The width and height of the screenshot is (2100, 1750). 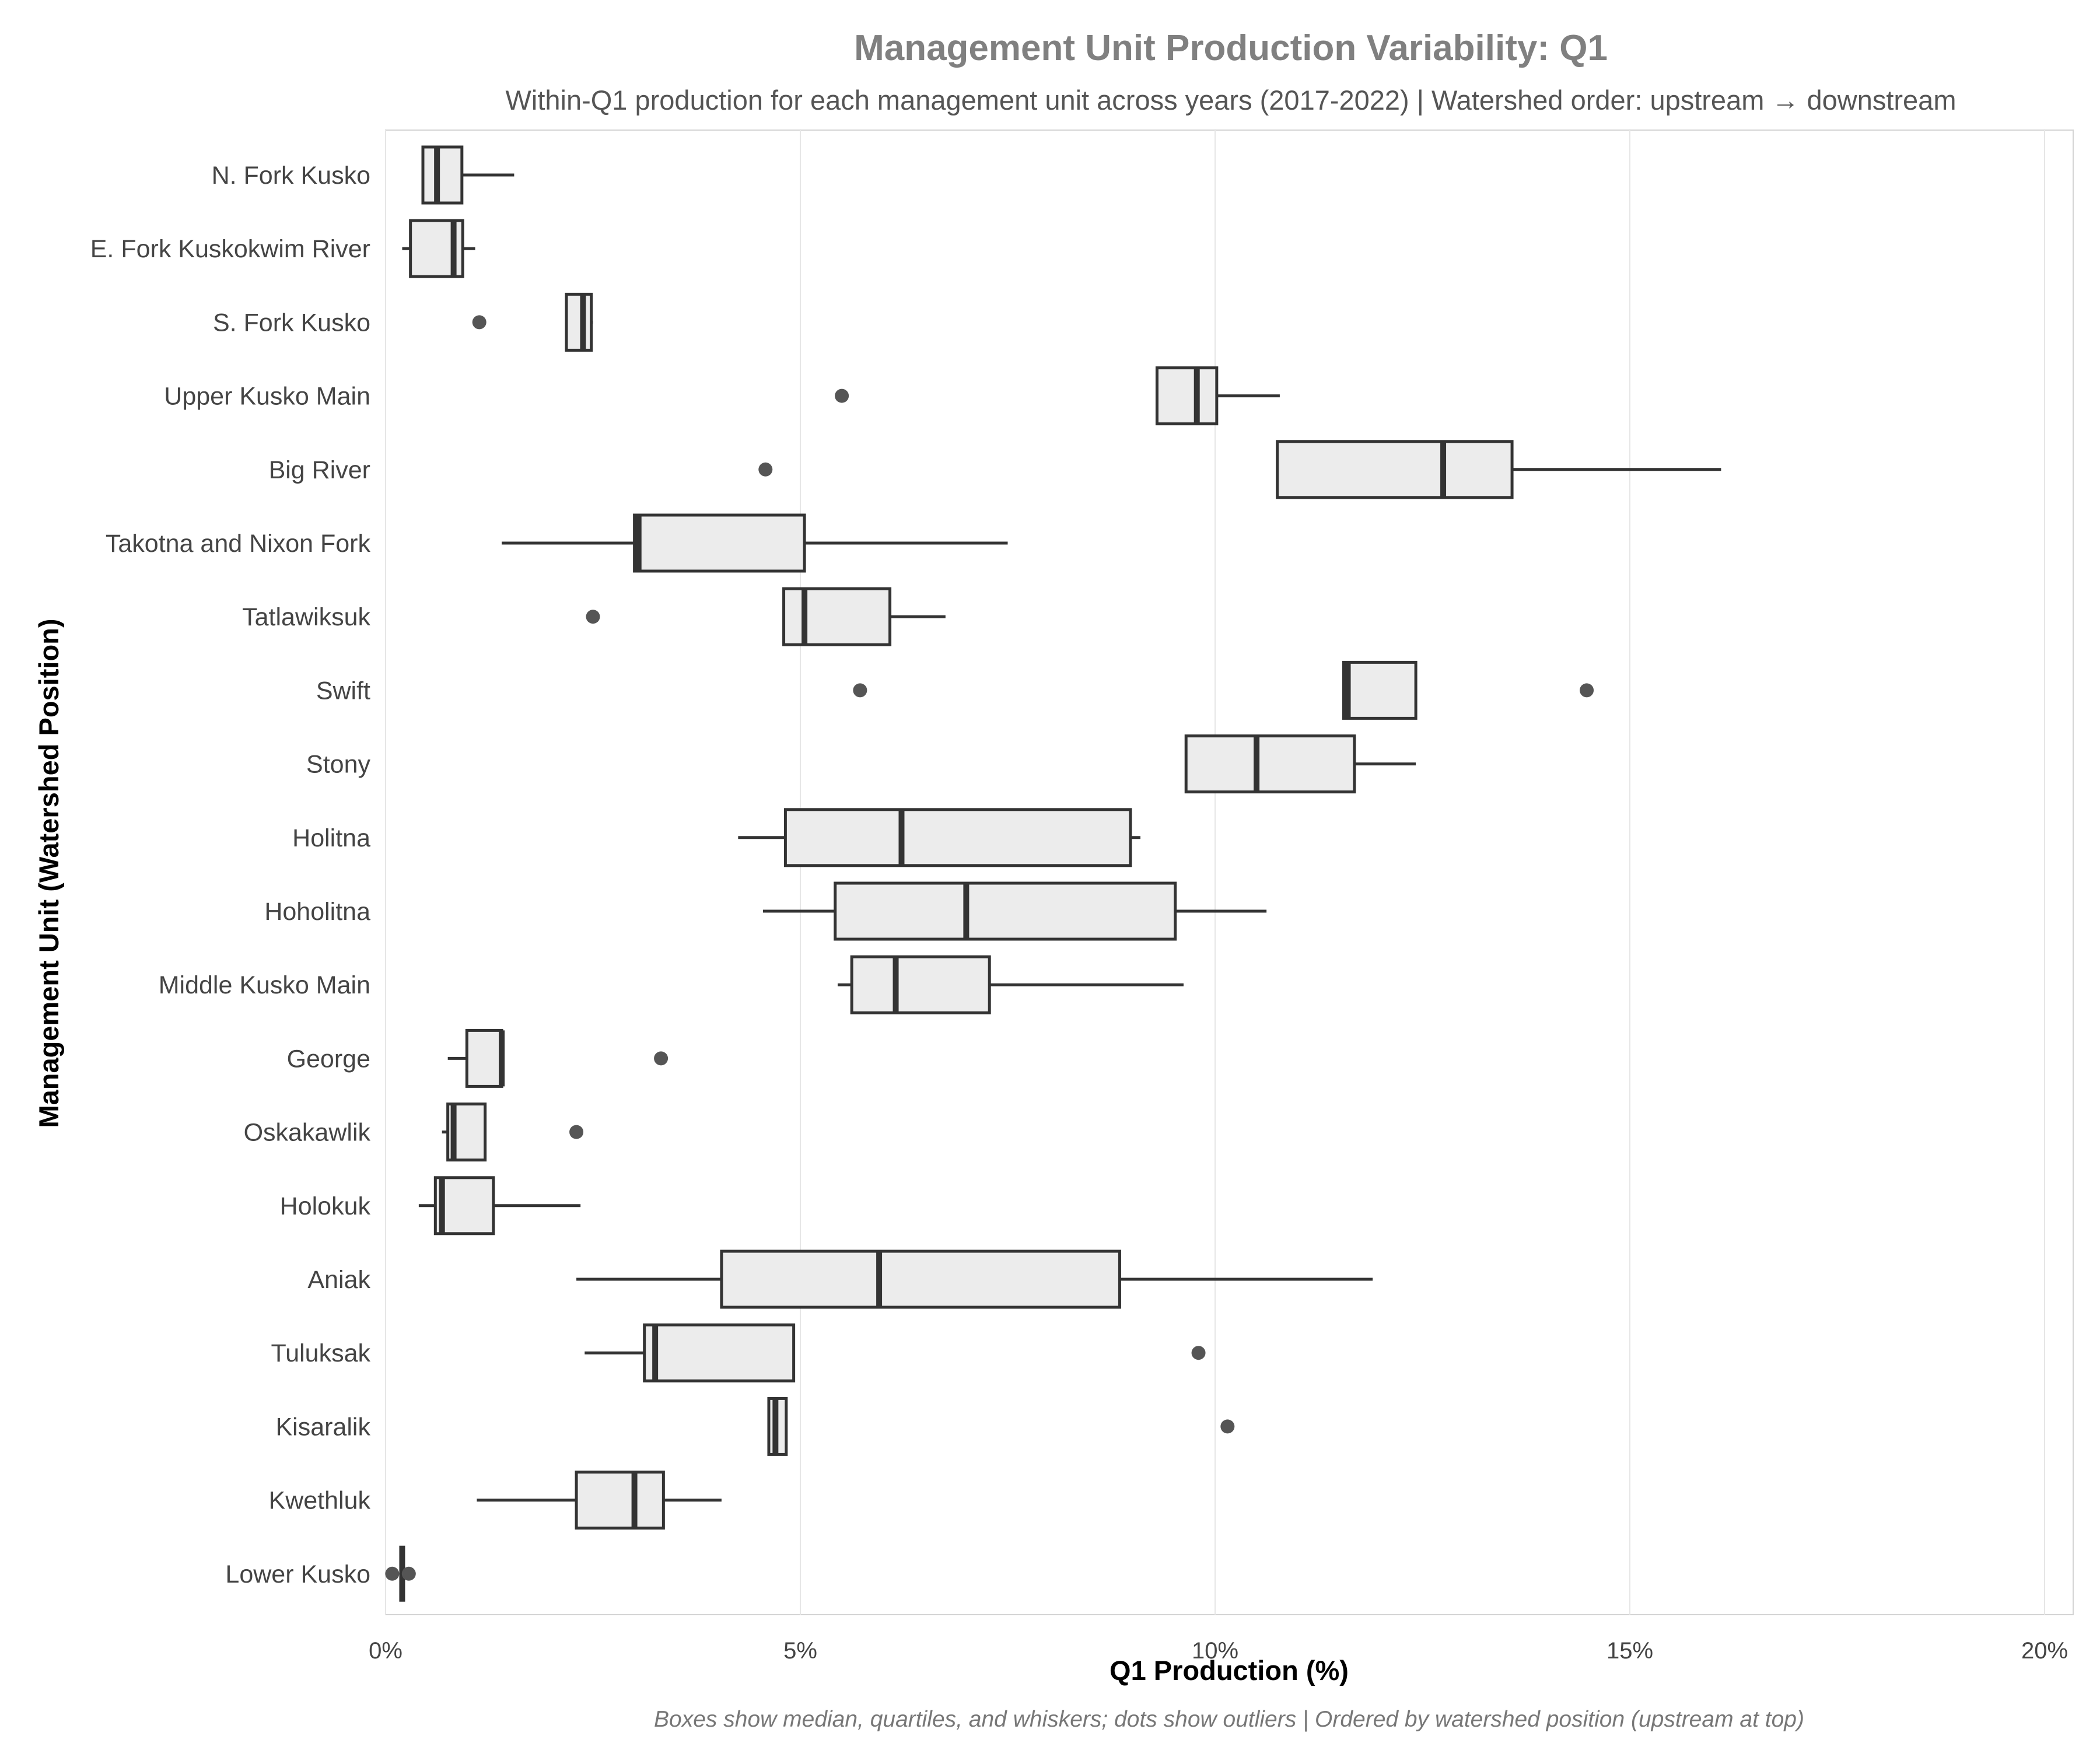 What do you see at coordinates (323, 1427) in the screenshot?
I see `y-tick-label: Kisaralik` at bounding box center [323, 1427].